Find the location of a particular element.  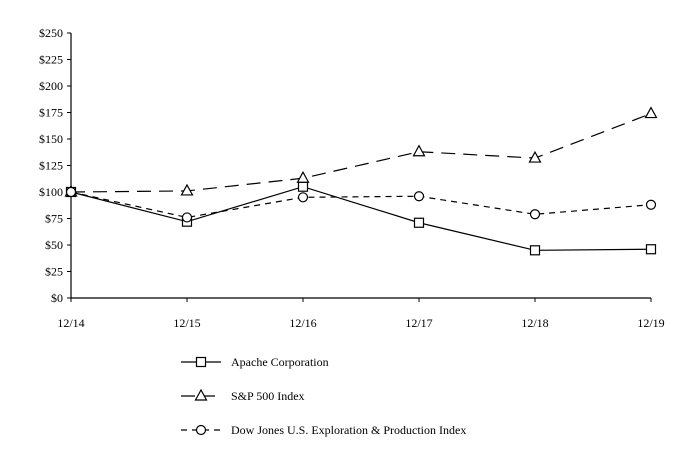

y-tick-label: $25 is located at coordinates (54, 272).